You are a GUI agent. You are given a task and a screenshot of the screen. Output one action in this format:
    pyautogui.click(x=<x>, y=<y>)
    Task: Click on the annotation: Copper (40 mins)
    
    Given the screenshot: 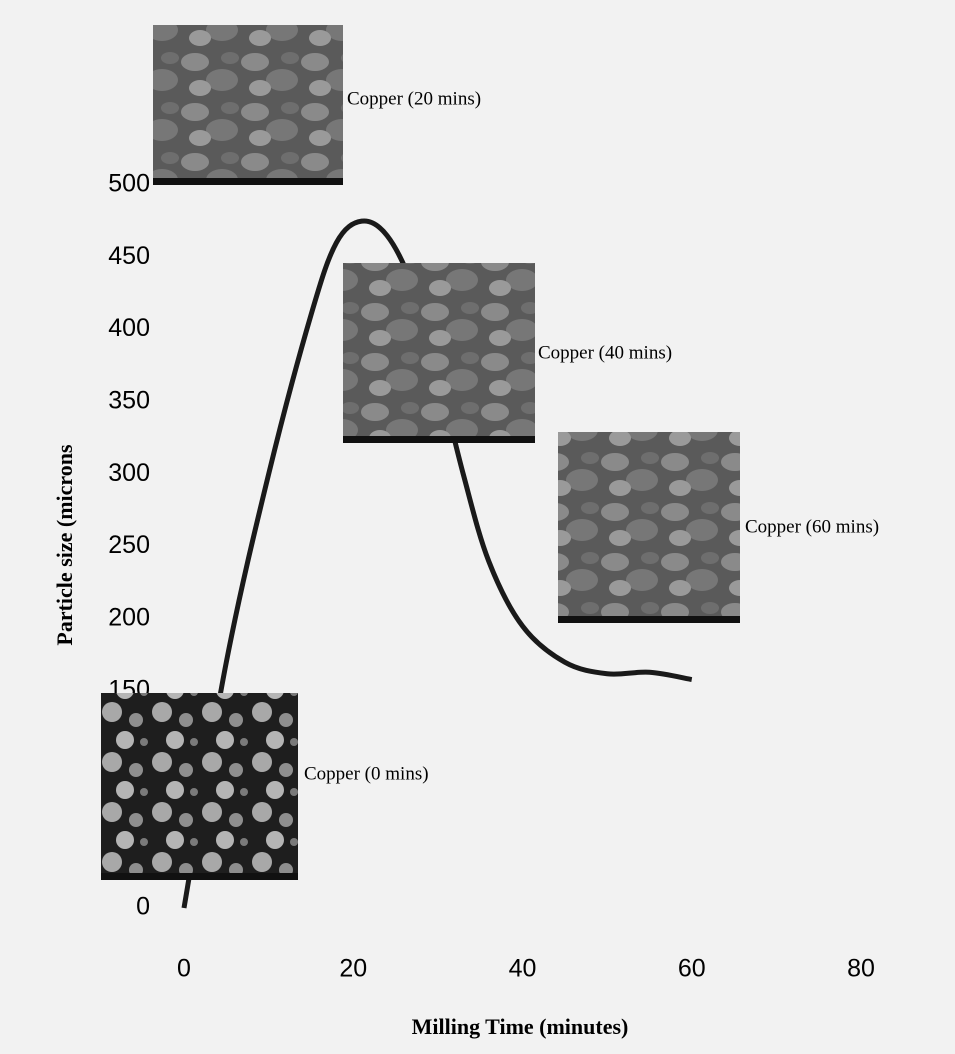 What is the action you would take?
    pyautogui.click(x=605, y=352)
    